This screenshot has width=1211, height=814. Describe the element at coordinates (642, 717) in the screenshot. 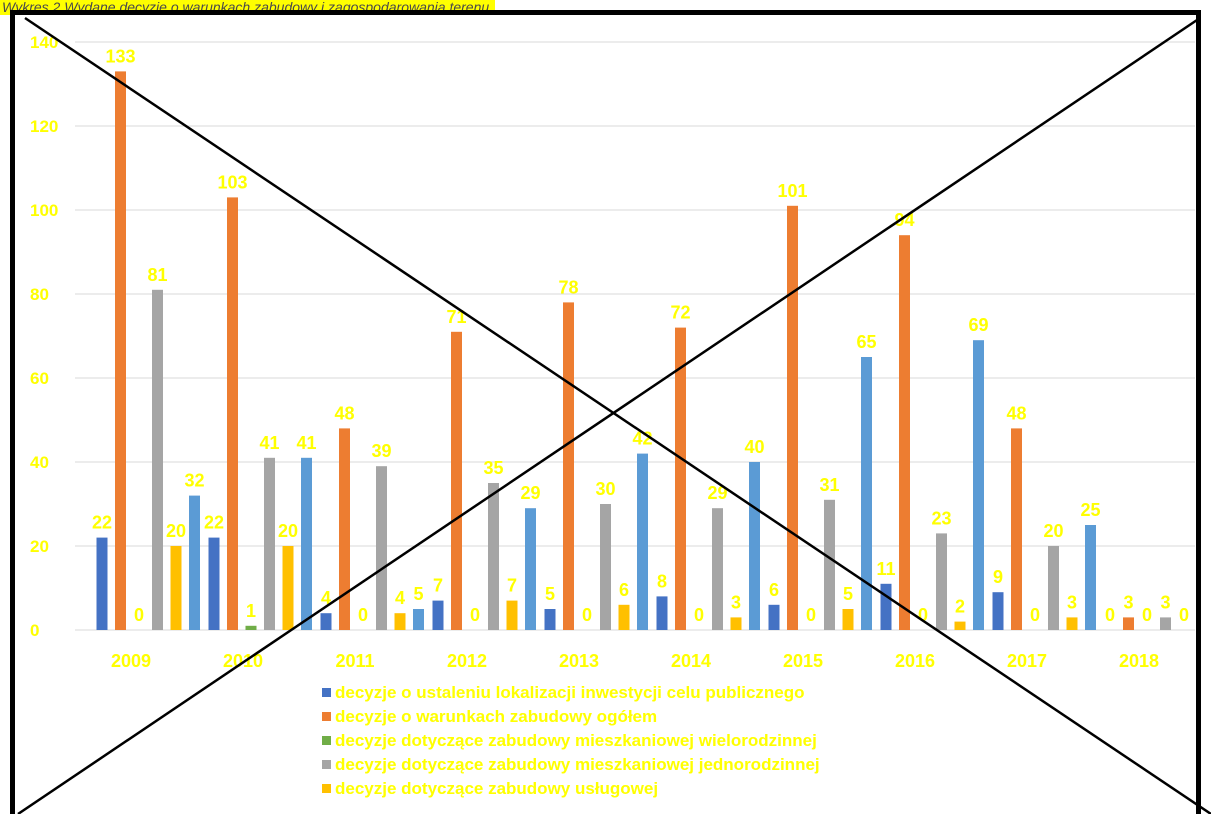

I see `legend-item: decyzje o warunkach zabudowy ogółem` at that location.